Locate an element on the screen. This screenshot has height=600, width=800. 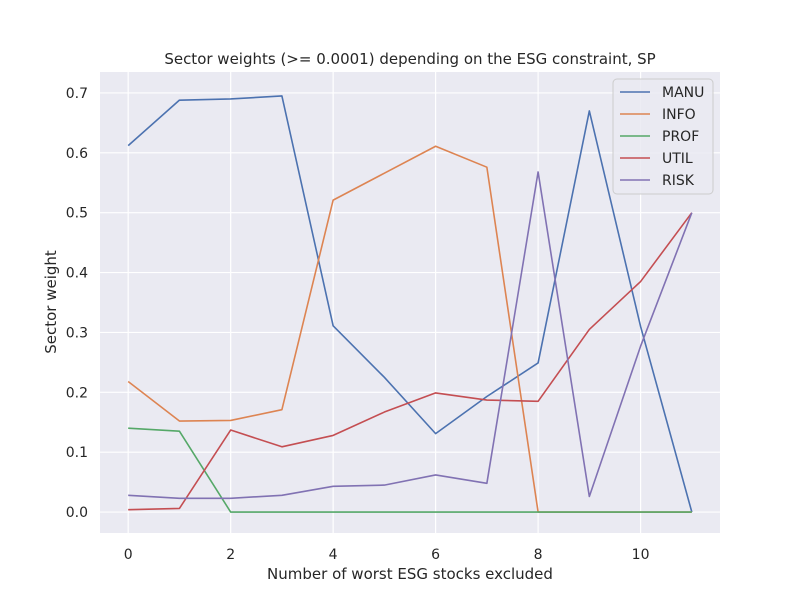
x-tick-label: 8 is located at coordinates (538, 555).